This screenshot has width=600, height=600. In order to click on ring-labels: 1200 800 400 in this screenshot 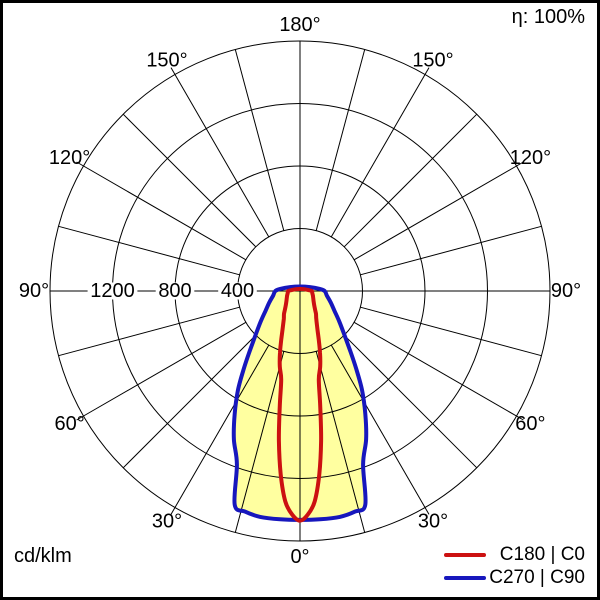, I will do `click(172, 291)`.